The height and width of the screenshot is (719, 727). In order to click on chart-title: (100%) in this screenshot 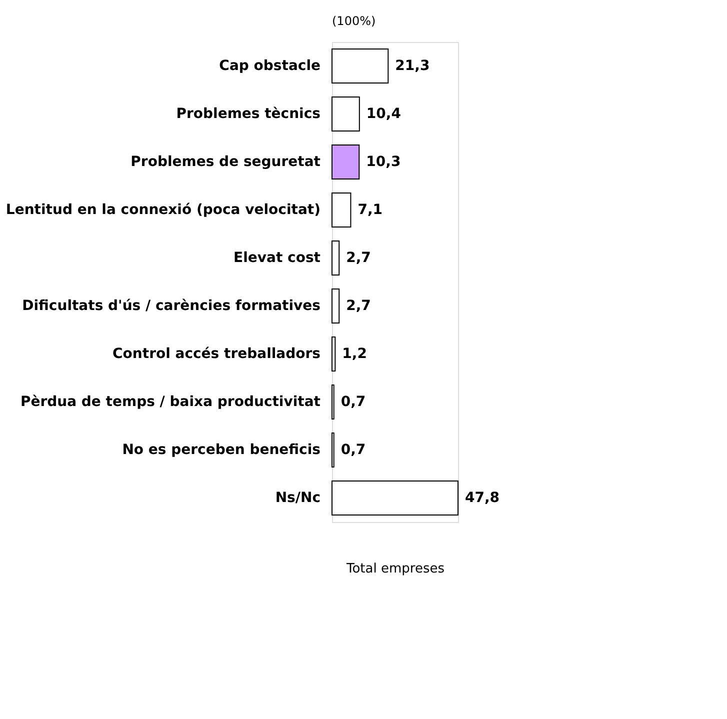, I will do `click(354, 21)`.